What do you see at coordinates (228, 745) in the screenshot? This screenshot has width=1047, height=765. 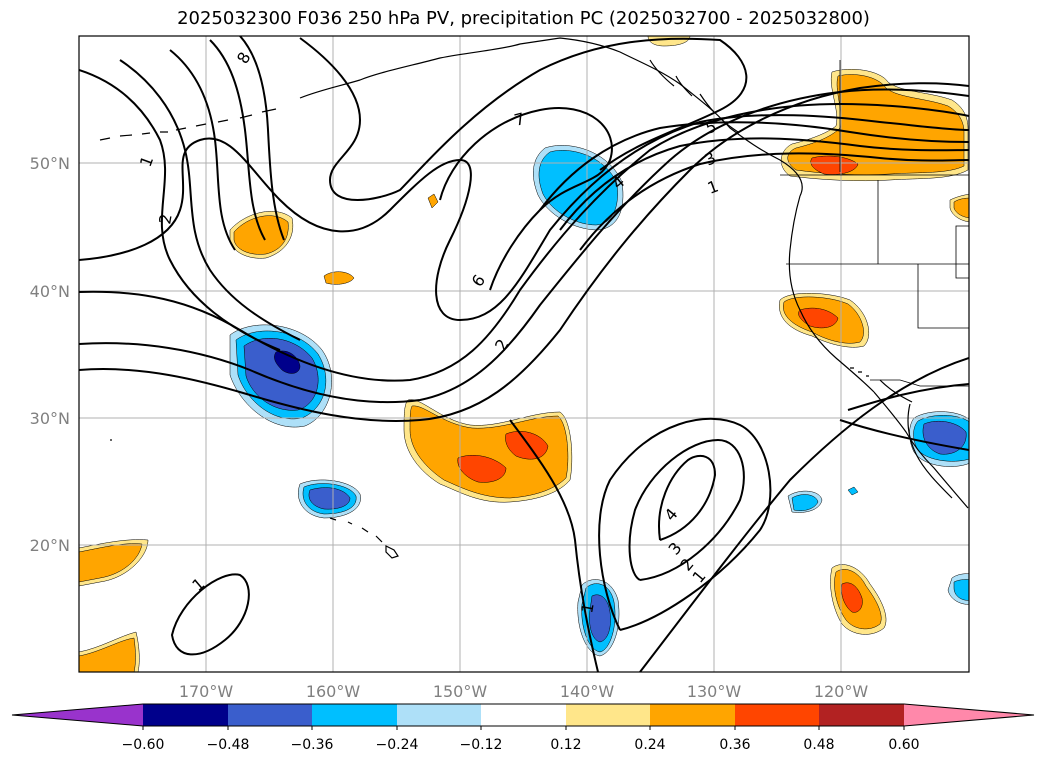 I see `colorbar-tick-label: −0.48` at bounding box center [228, 745].